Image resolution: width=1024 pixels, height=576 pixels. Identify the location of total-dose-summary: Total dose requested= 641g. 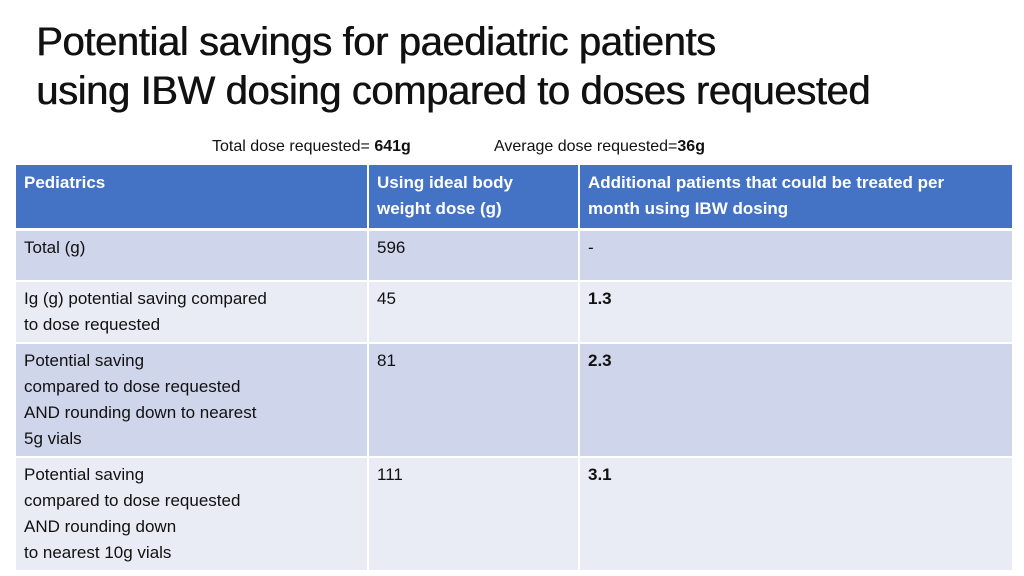
(311, 147).